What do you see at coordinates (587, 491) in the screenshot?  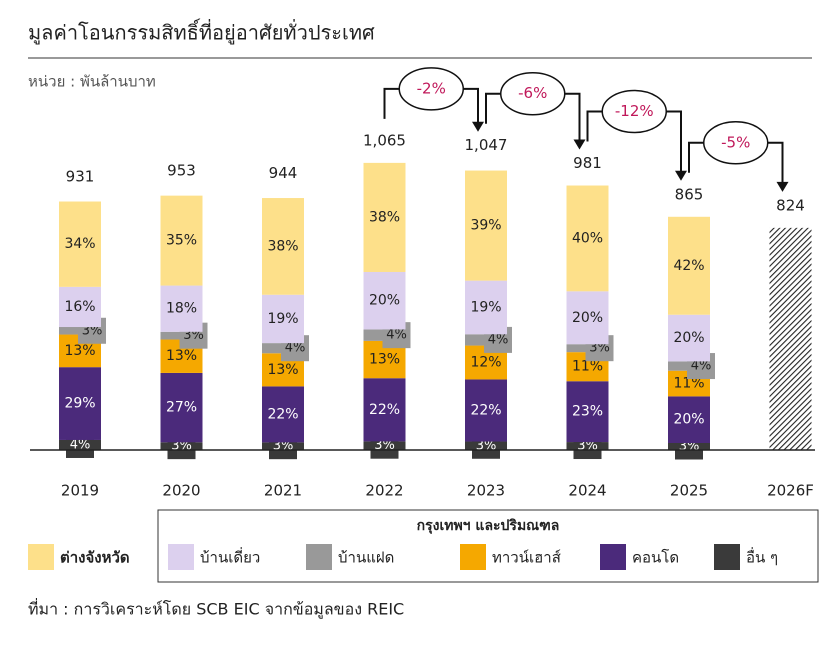 I see `x-tick-label: 2024` at bounding box center [587, 491].